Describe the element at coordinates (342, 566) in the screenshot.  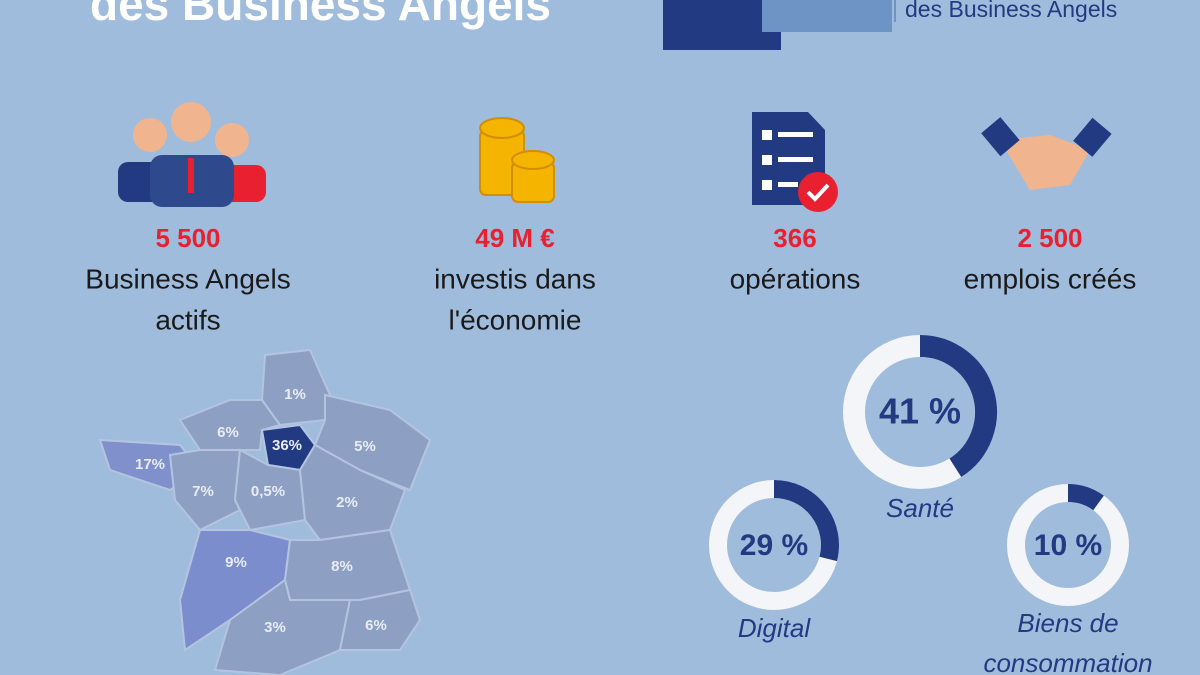
I see `region-label: 8%` at that location.